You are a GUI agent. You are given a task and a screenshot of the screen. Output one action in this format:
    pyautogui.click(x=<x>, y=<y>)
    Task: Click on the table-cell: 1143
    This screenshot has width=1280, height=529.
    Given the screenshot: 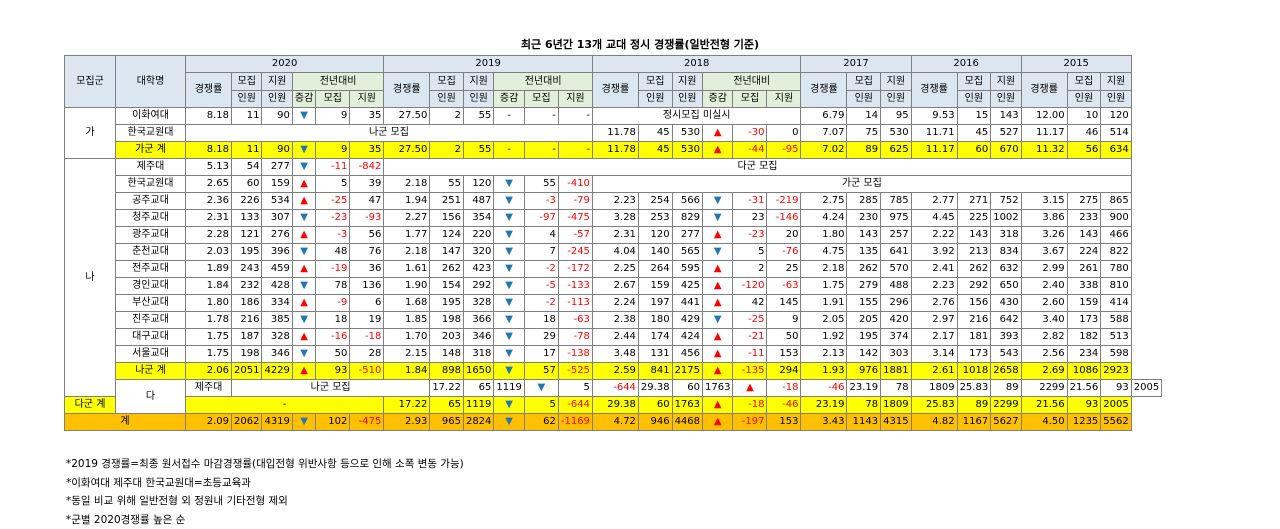 What is the action you would take?
    pyautogui.click(x=864, y=422)
    